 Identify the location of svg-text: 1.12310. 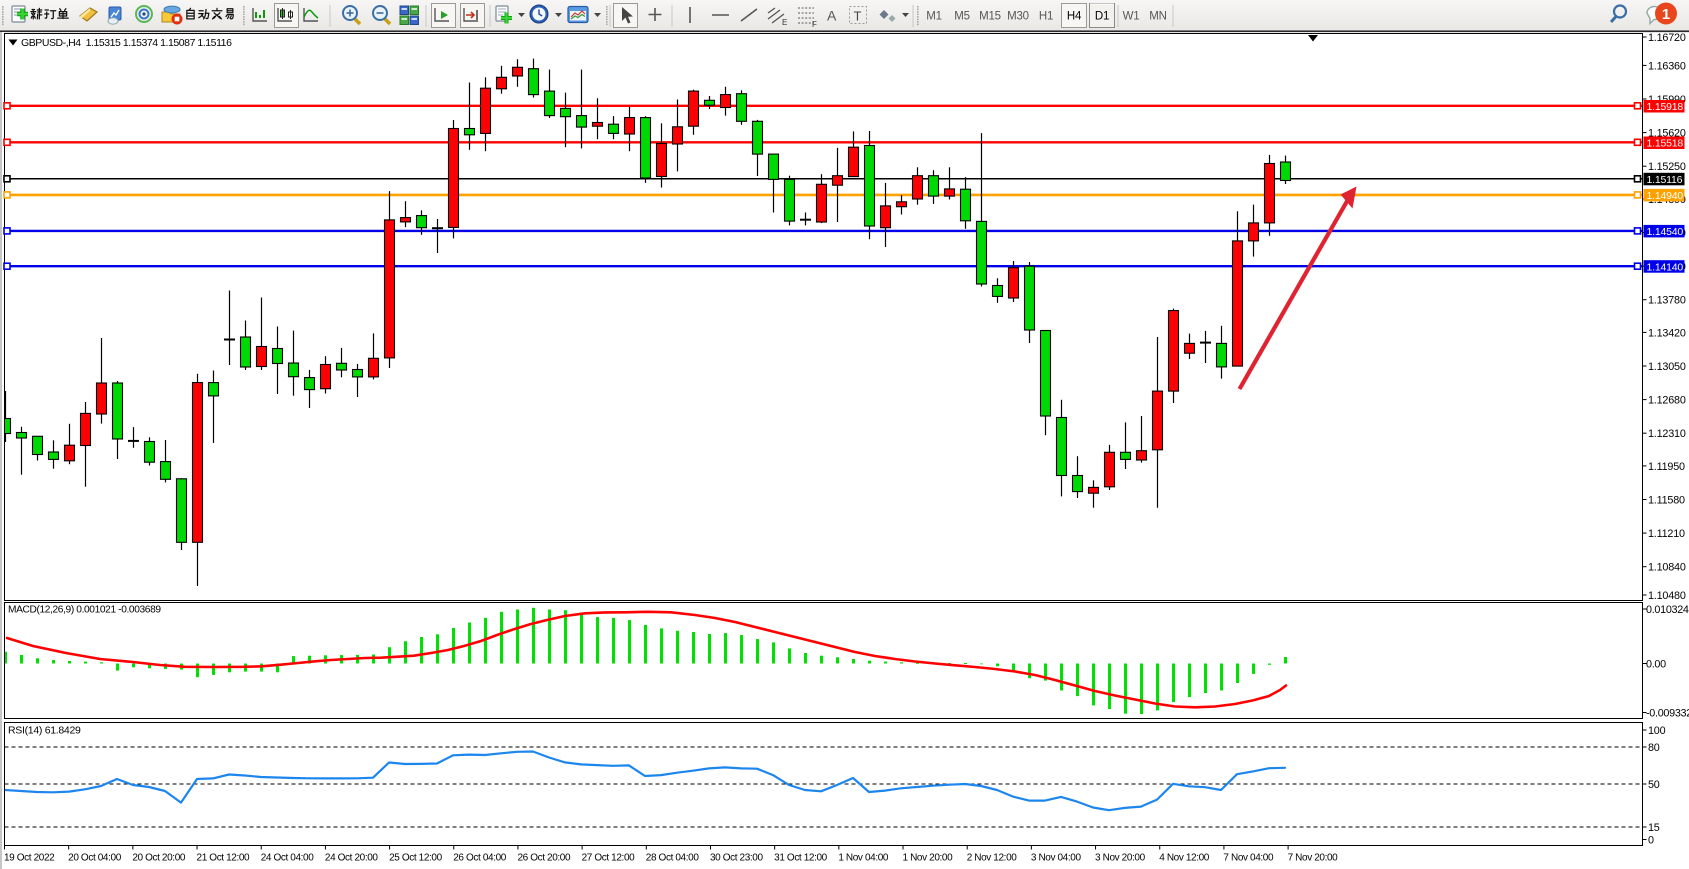
(1667, 434).